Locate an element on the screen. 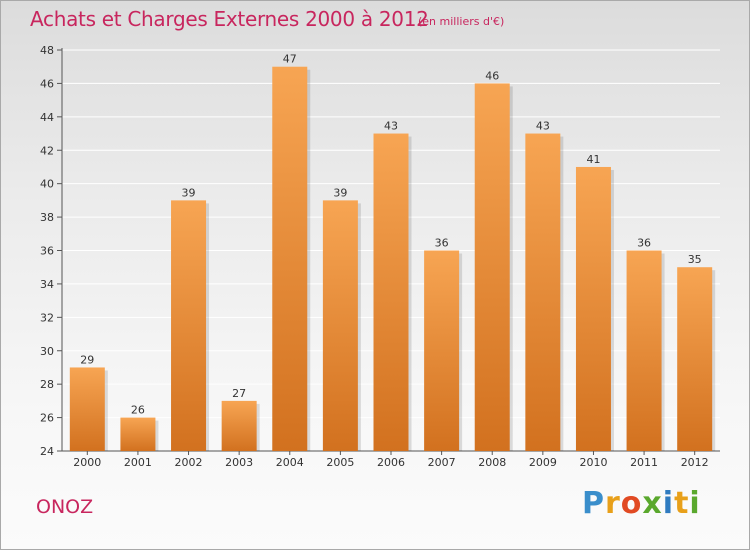 This screenshot has height=550, width=750. y-tick-label: 46 is located at coordinates (47, 83).